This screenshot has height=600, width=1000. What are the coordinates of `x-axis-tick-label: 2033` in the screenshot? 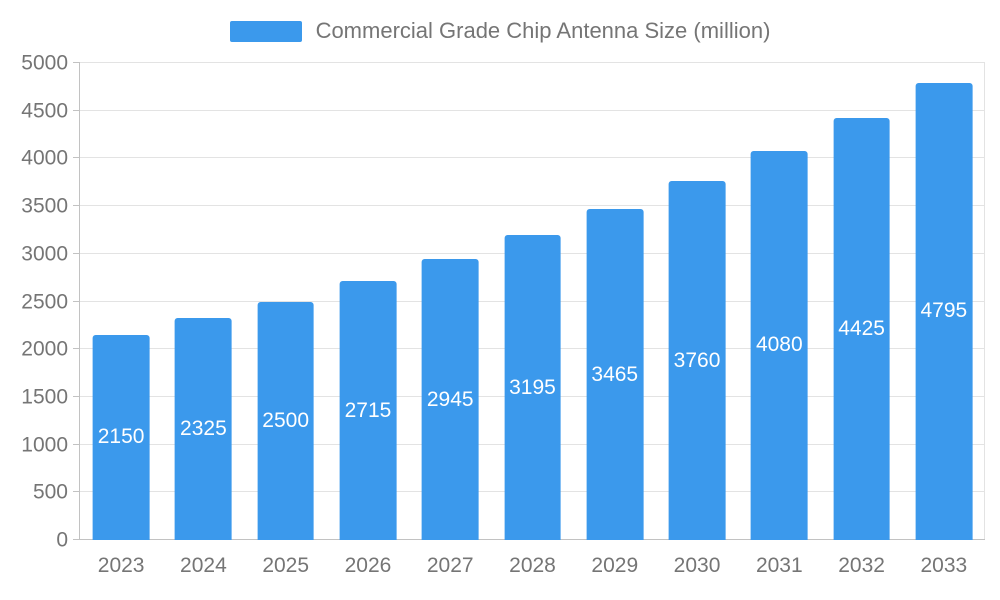 It's located at (944, 565).